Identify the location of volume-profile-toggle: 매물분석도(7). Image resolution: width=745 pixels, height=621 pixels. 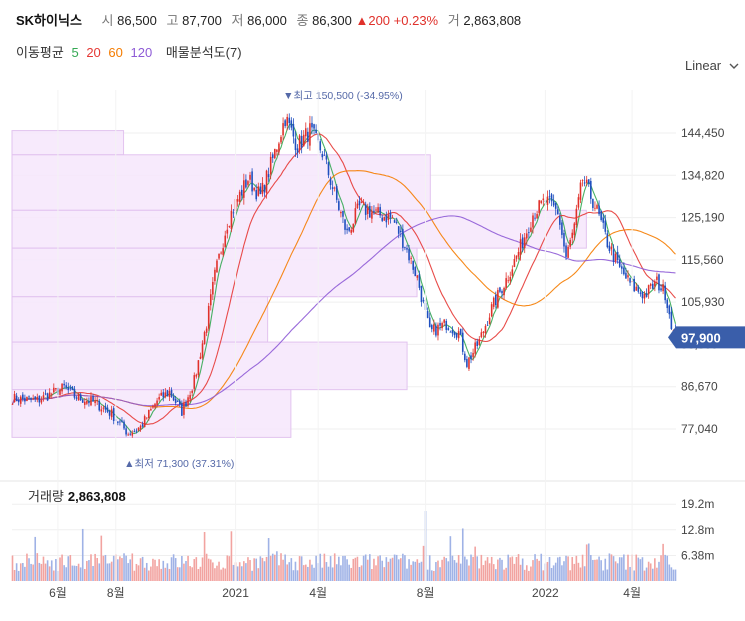
(203, 52).